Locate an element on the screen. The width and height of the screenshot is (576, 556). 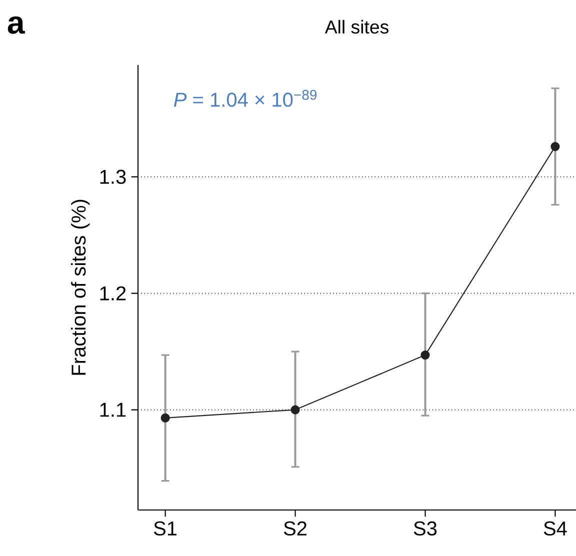
chart-title: All sites is located at coordinates (356, 27).